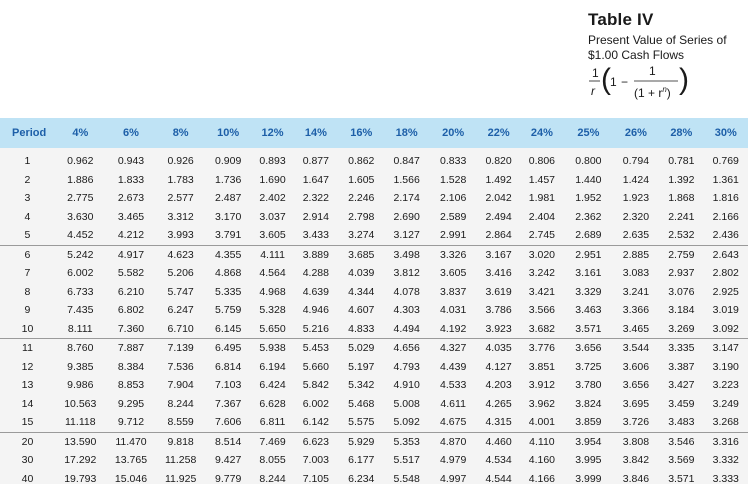 The width and height of the screenshot is (748, 488). I want to click on value-cell: 1.492, so click(498, 180).